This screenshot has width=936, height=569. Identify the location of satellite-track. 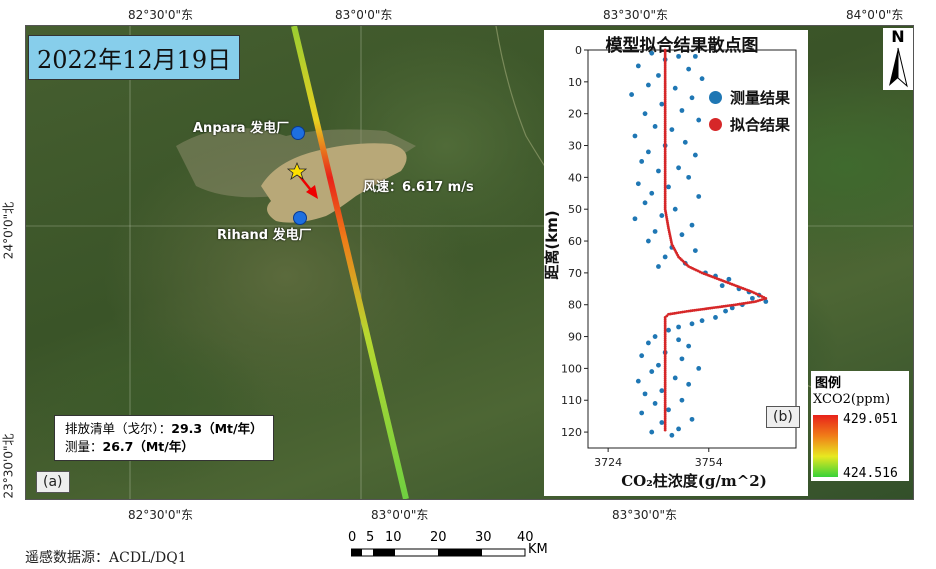
(350, 262).